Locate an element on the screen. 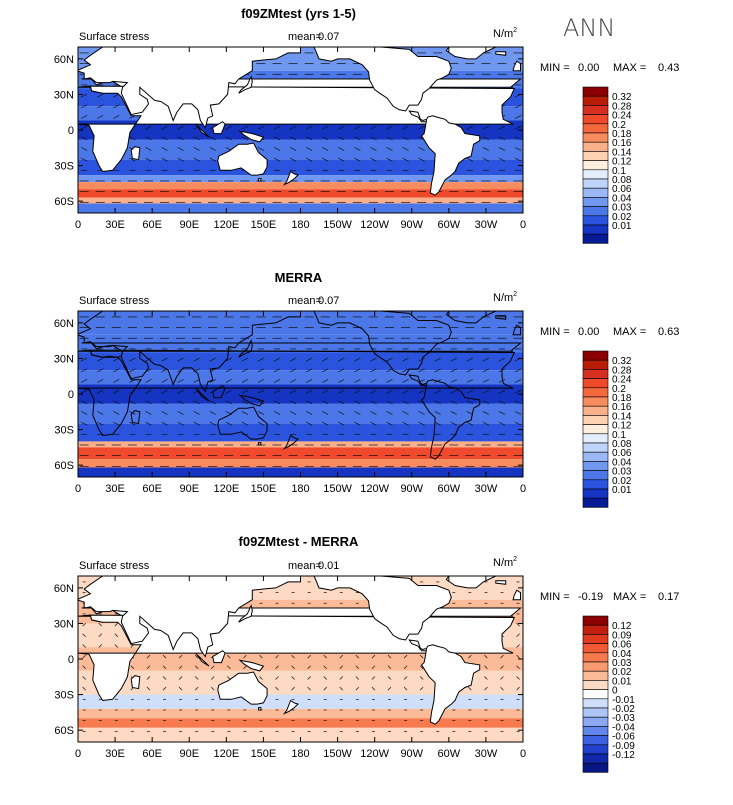 Image resolution: width=733 pixels, height=805 pixels. x-tick-label: 90W is located at coordinates (411, 754).